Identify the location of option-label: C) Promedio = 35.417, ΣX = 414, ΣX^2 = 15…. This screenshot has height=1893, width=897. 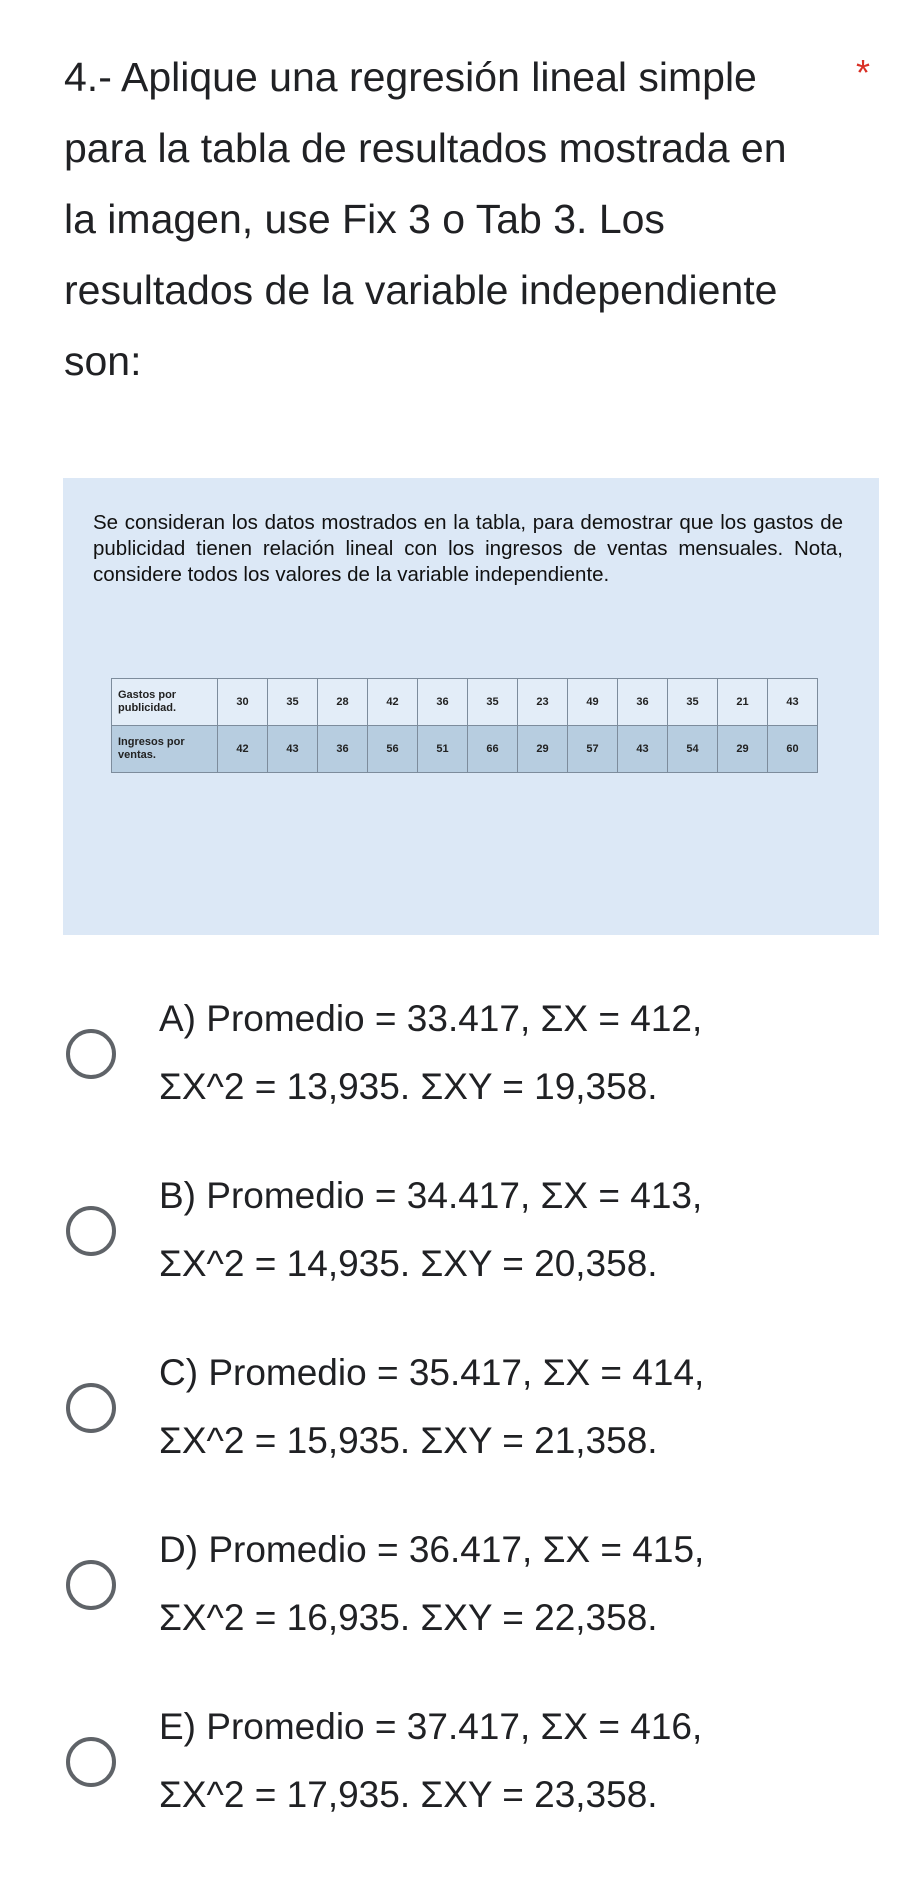
(509, 1407).